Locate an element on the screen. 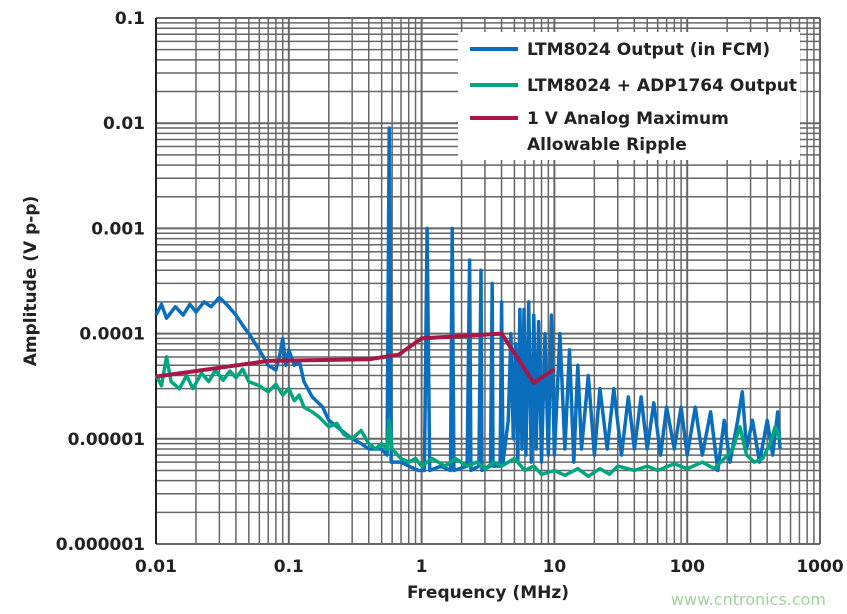  y-axis-label: Amplitude (V p-p) is located at coordinates (31, 281).